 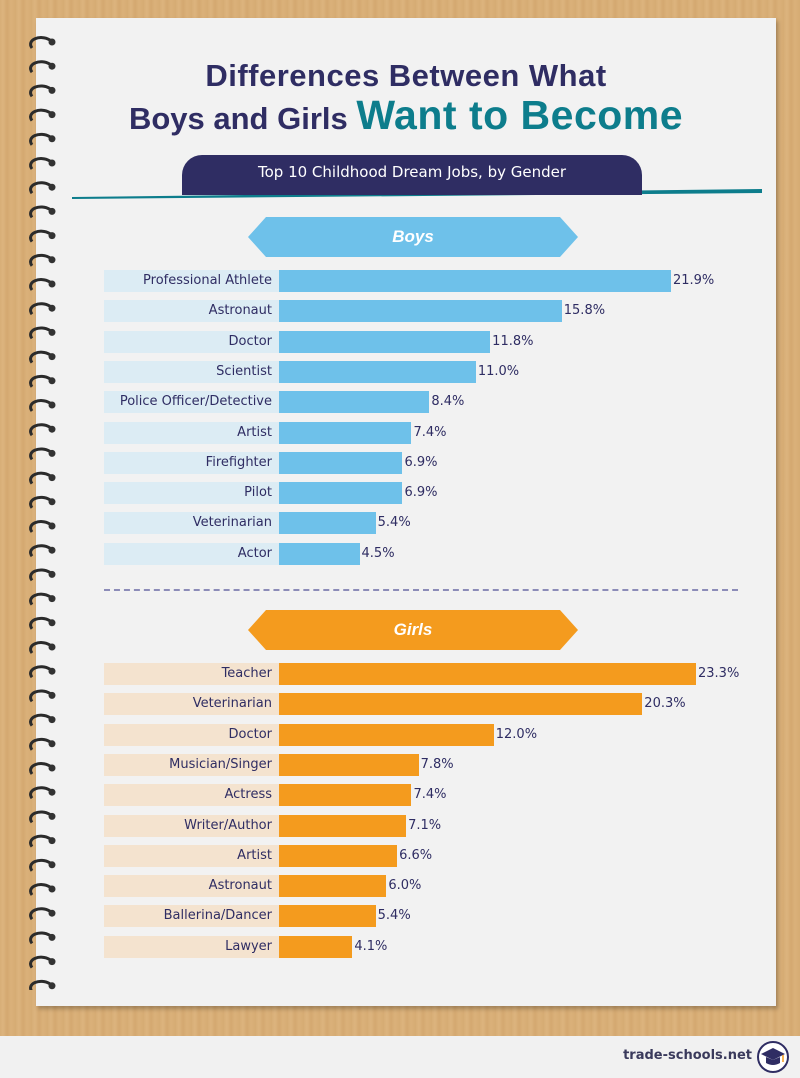 What do you see at coordinates (228, 825) in the screenshot?
I see `girls-category-label: Writer/Author` at bounding box center [228, 825].